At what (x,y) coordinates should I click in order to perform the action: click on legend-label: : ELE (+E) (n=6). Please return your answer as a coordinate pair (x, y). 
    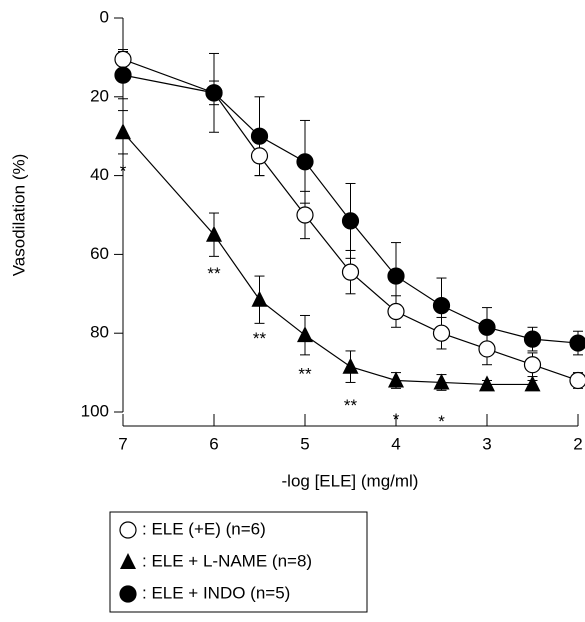
    Looking at the image, I should click on (204, 528).